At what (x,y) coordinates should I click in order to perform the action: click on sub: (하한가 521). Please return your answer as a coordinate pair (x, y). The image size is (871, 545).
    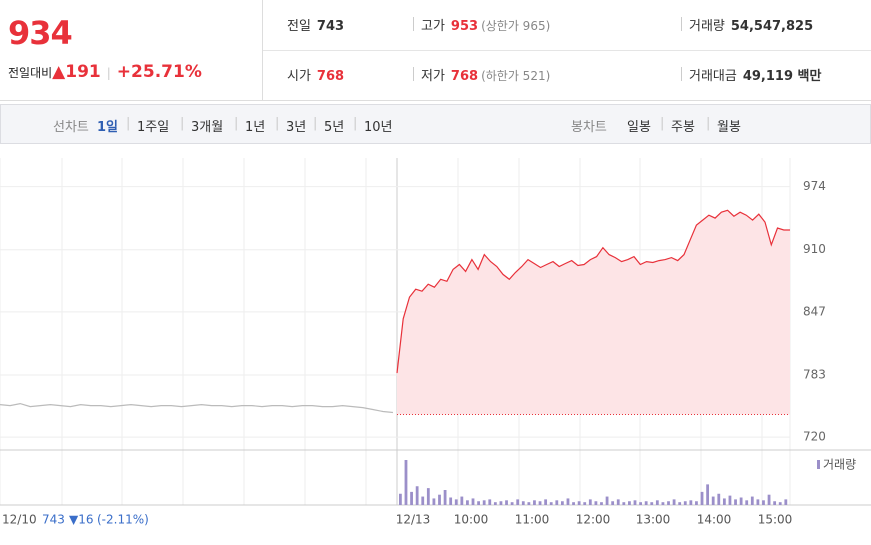
    Looking at the image, I should click on (516, 76).